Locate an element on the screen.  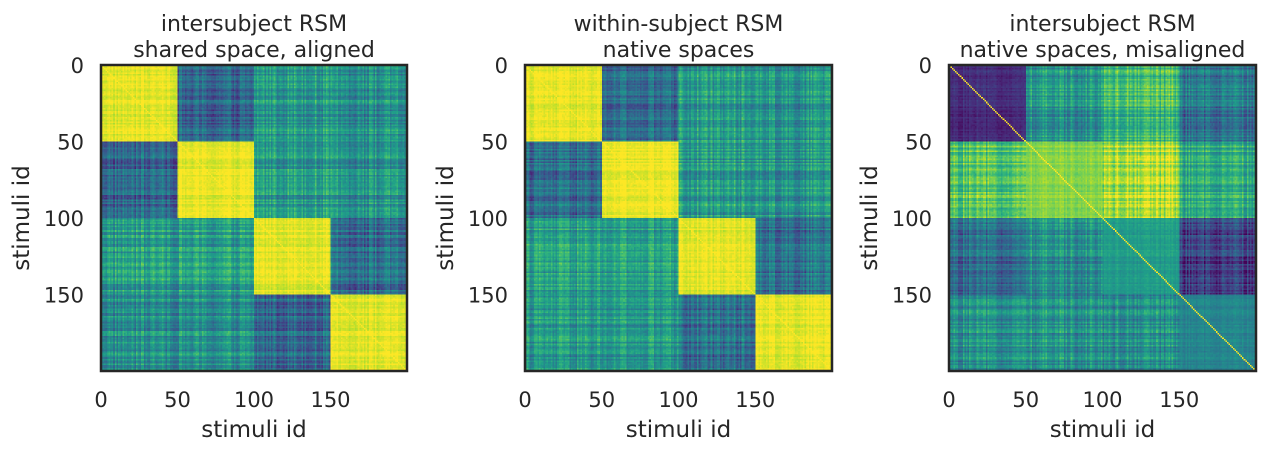
chart-title: intersubject RSM shared space, aligned is located at coordinates (254, 37).